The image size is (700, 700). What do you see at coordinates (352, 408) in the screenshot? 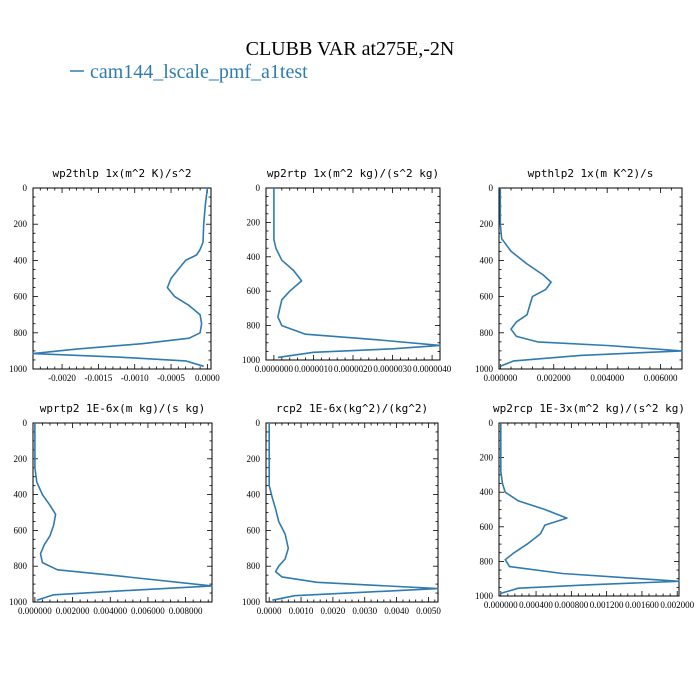
I see `panel-title: rcp2 1E-6x(kg^2)/(kg^2)` at bounding box center [352, 408].